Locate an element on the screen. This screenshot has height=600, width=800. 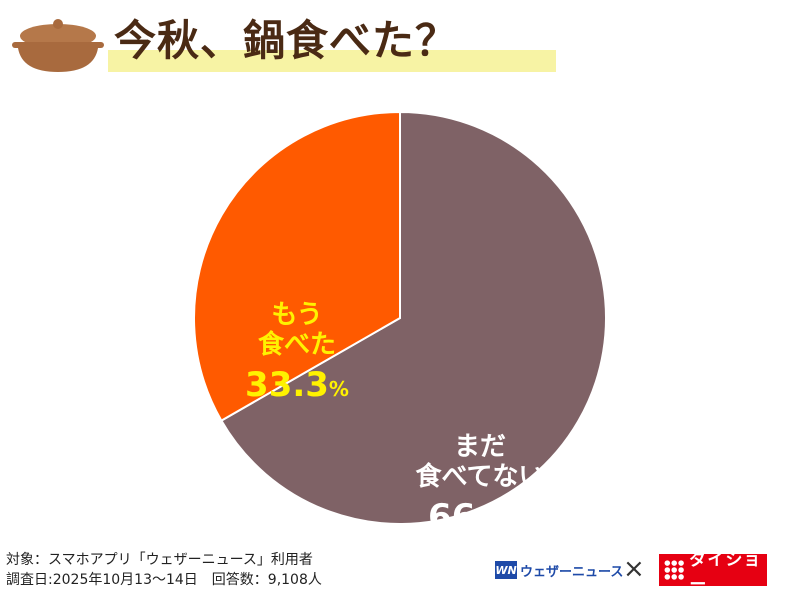
slice-label-not-eaten: まだ 食べてない 66.7% is located at coordinates (480, 487).